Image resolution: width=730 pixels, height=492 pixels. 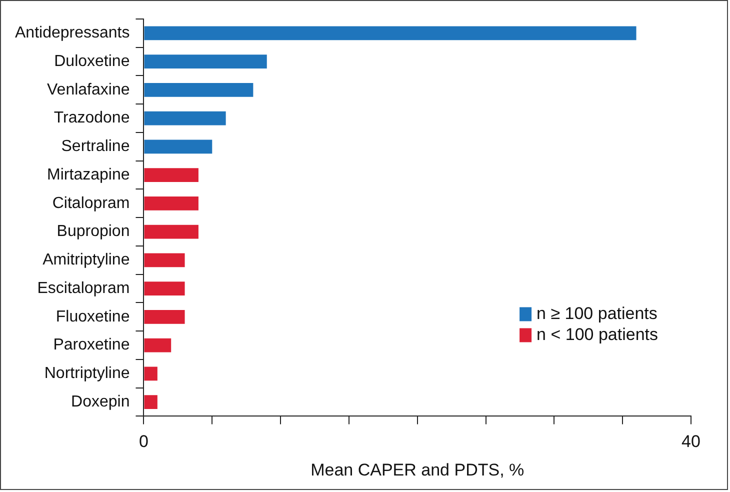 I want to click on y-tick-label: Mirtazapine, so click(x=88, y=175).